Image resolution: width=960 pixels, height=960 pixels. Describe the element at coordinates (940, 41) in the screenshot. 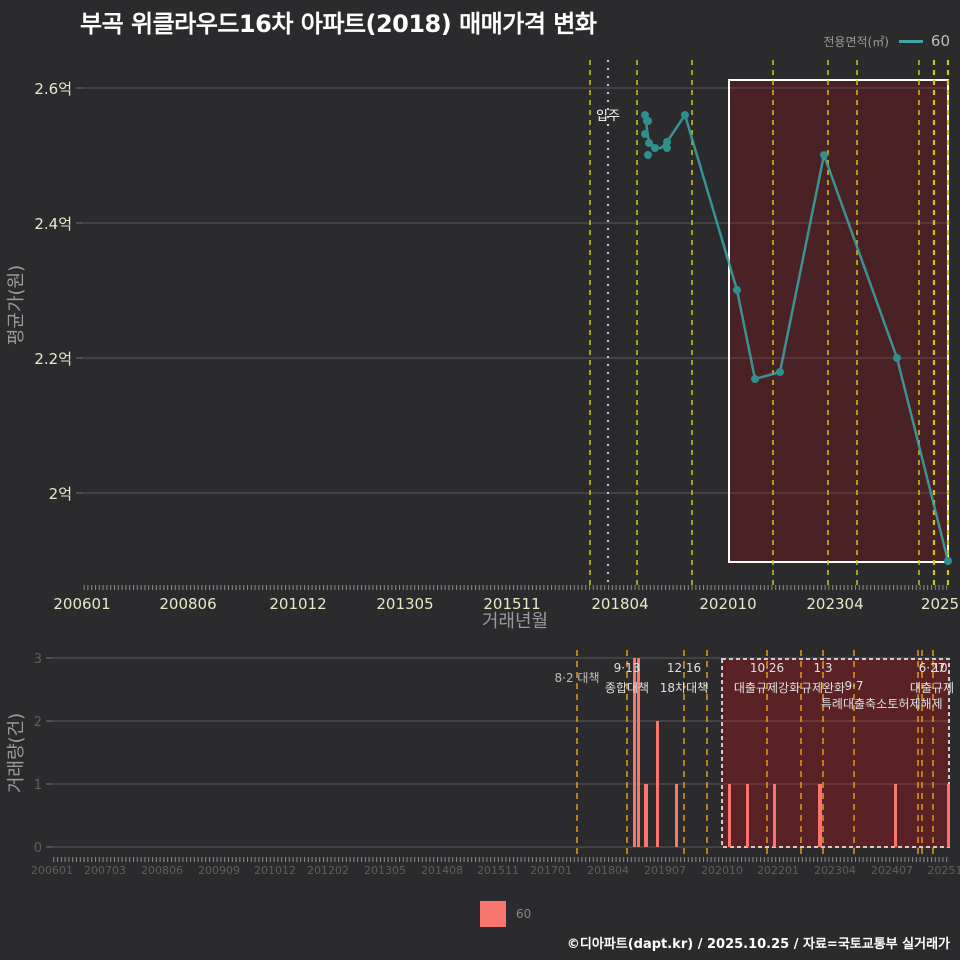

I see `legend-top-value: 60` at that location.